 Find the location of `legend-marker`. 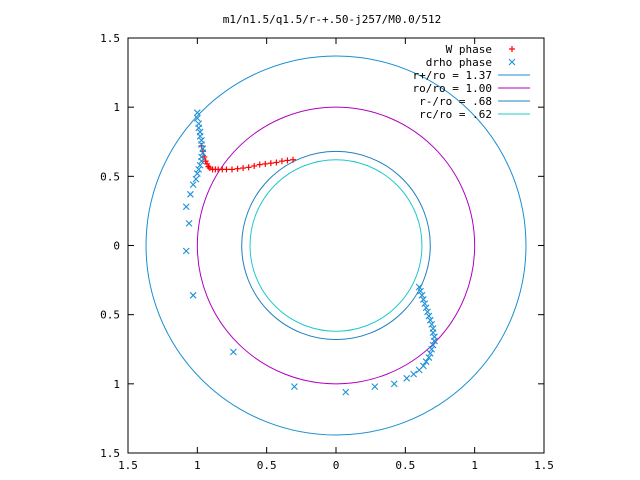

legend-marker is located at coordinates (512, 49).